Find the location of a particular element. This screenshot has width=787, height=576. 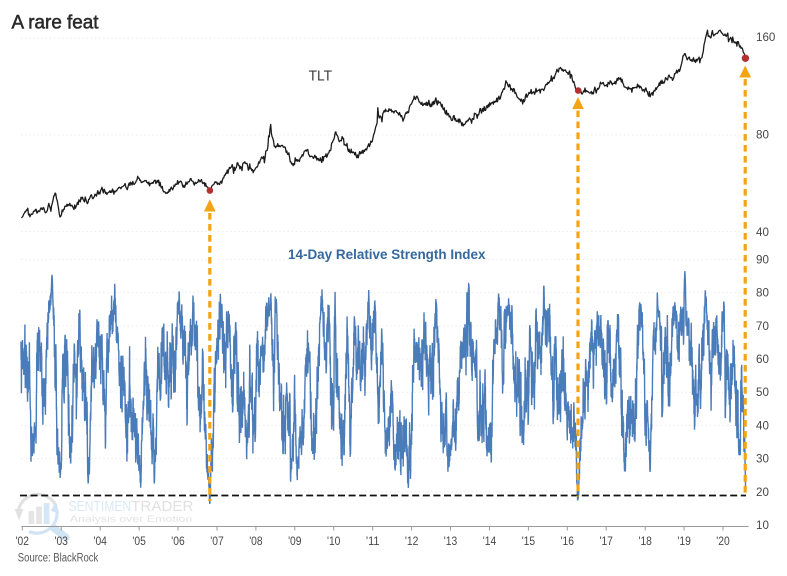

svg-text: '16 is located at coordinates (568, 541).